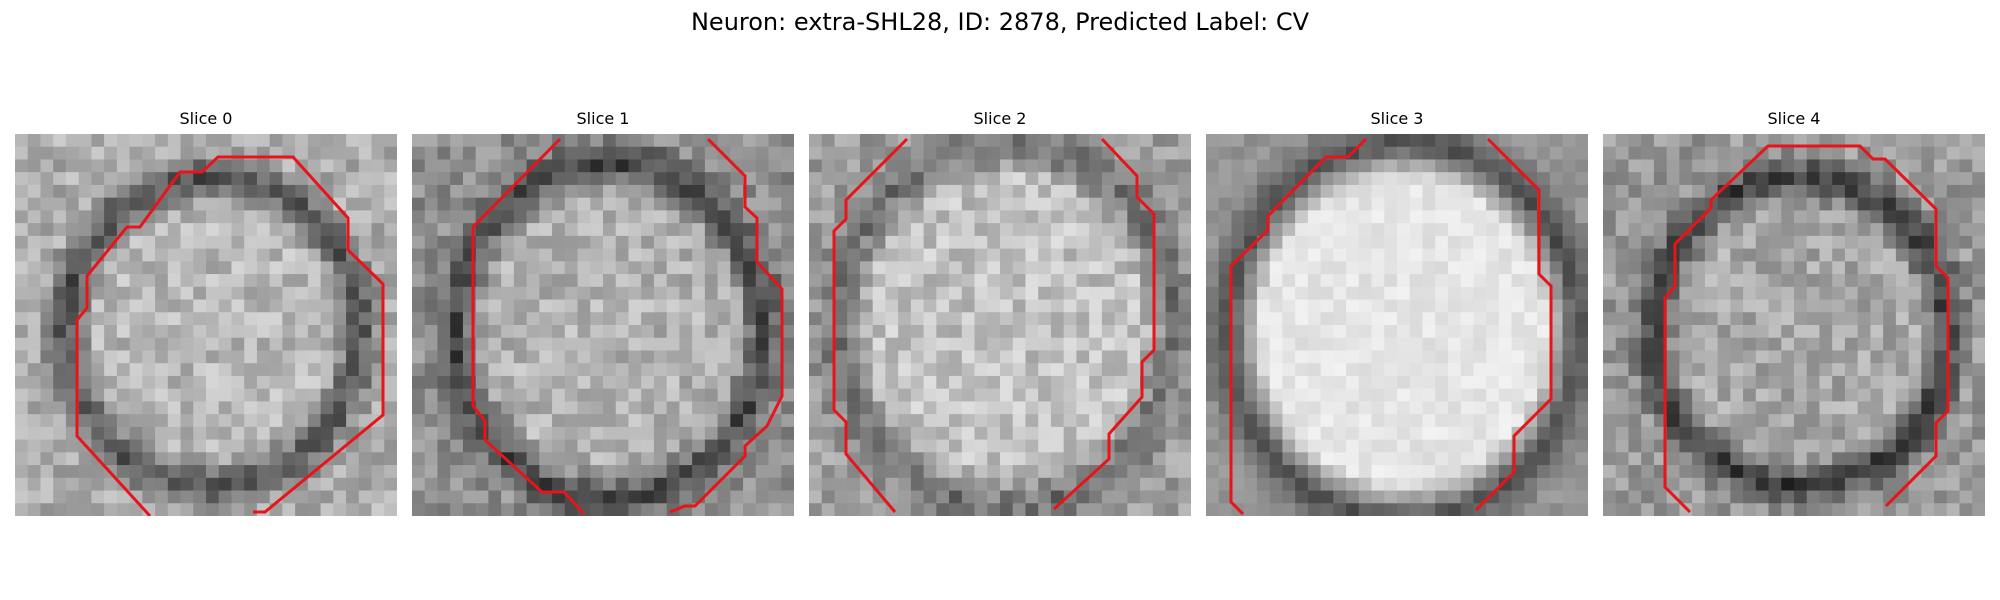  I want to click on slice-panel: Slice 1, so click(603, 313).